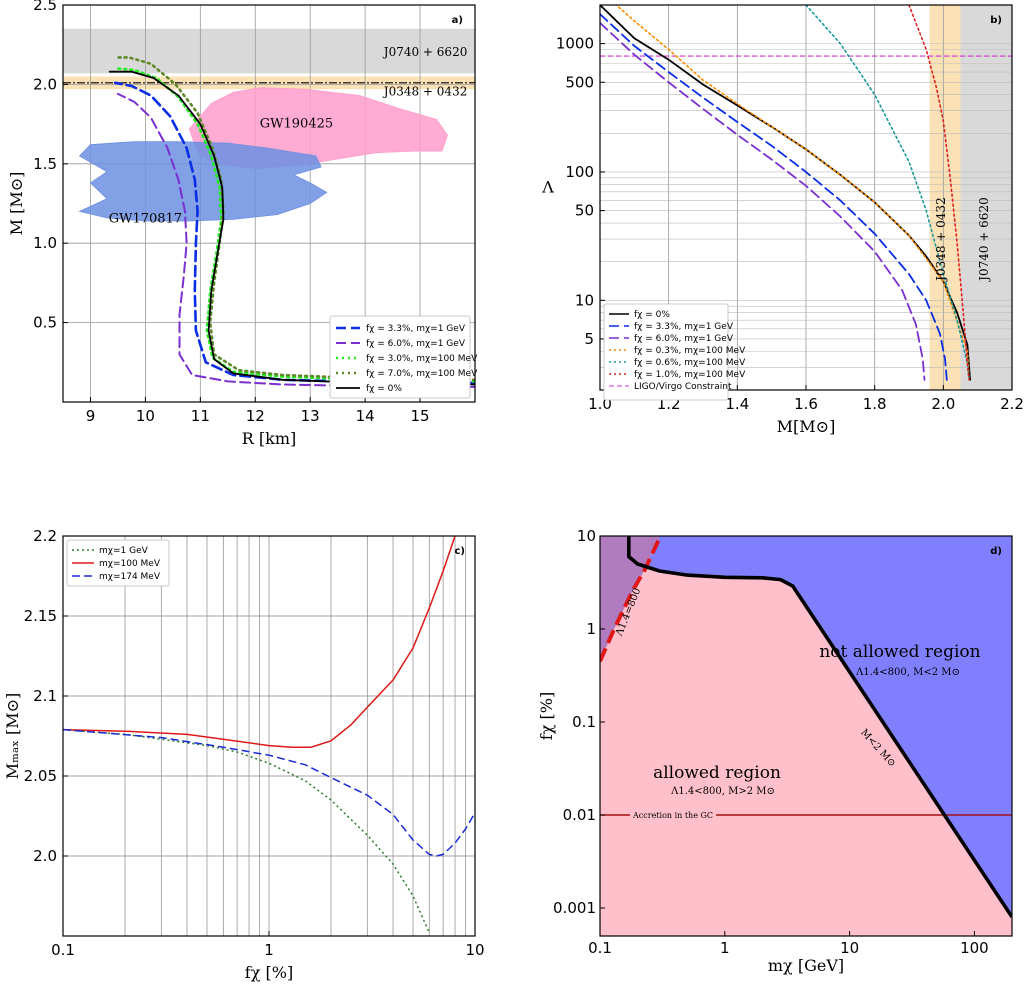  What do you see at coordinates (310, 416) in the screenshot?
I see `x-tick-label: 13` at bounding box center [310, 416].